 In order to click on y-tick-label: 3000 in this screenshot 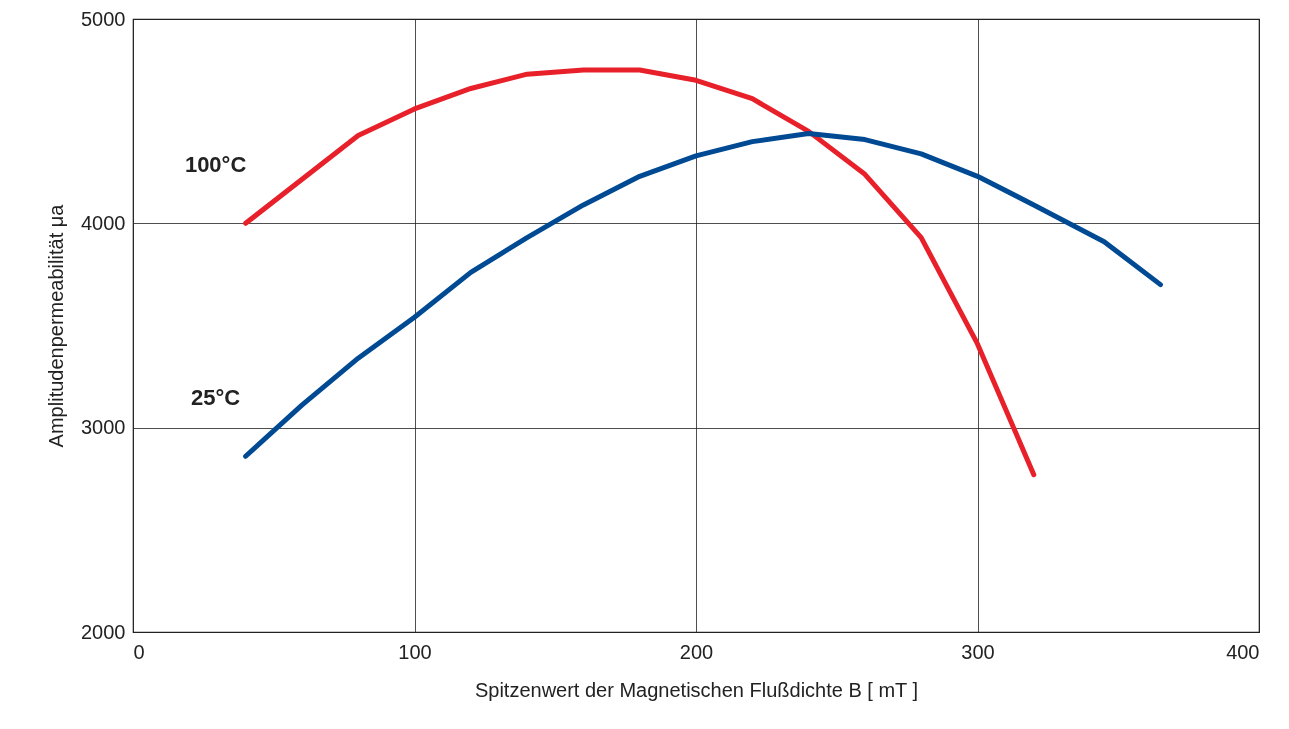, I will do `click(103, 427)`.